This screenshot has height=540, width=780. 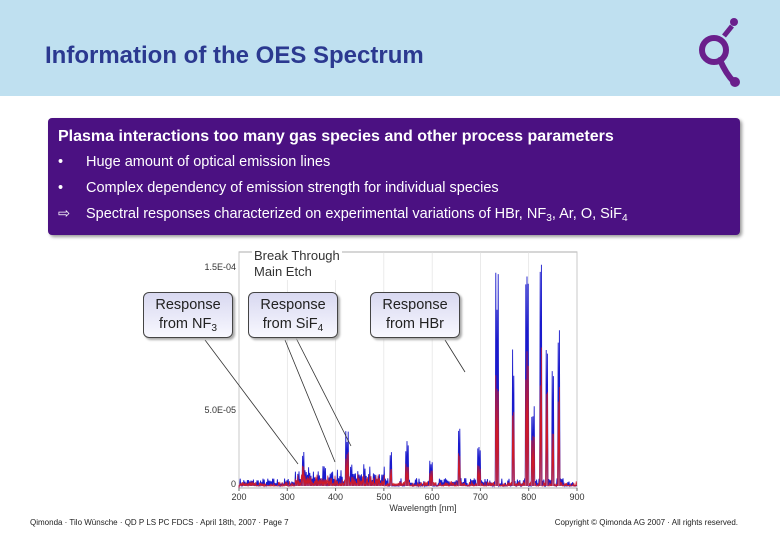 I want to click on y-tick-label: 0, so click(x=233, y=484).